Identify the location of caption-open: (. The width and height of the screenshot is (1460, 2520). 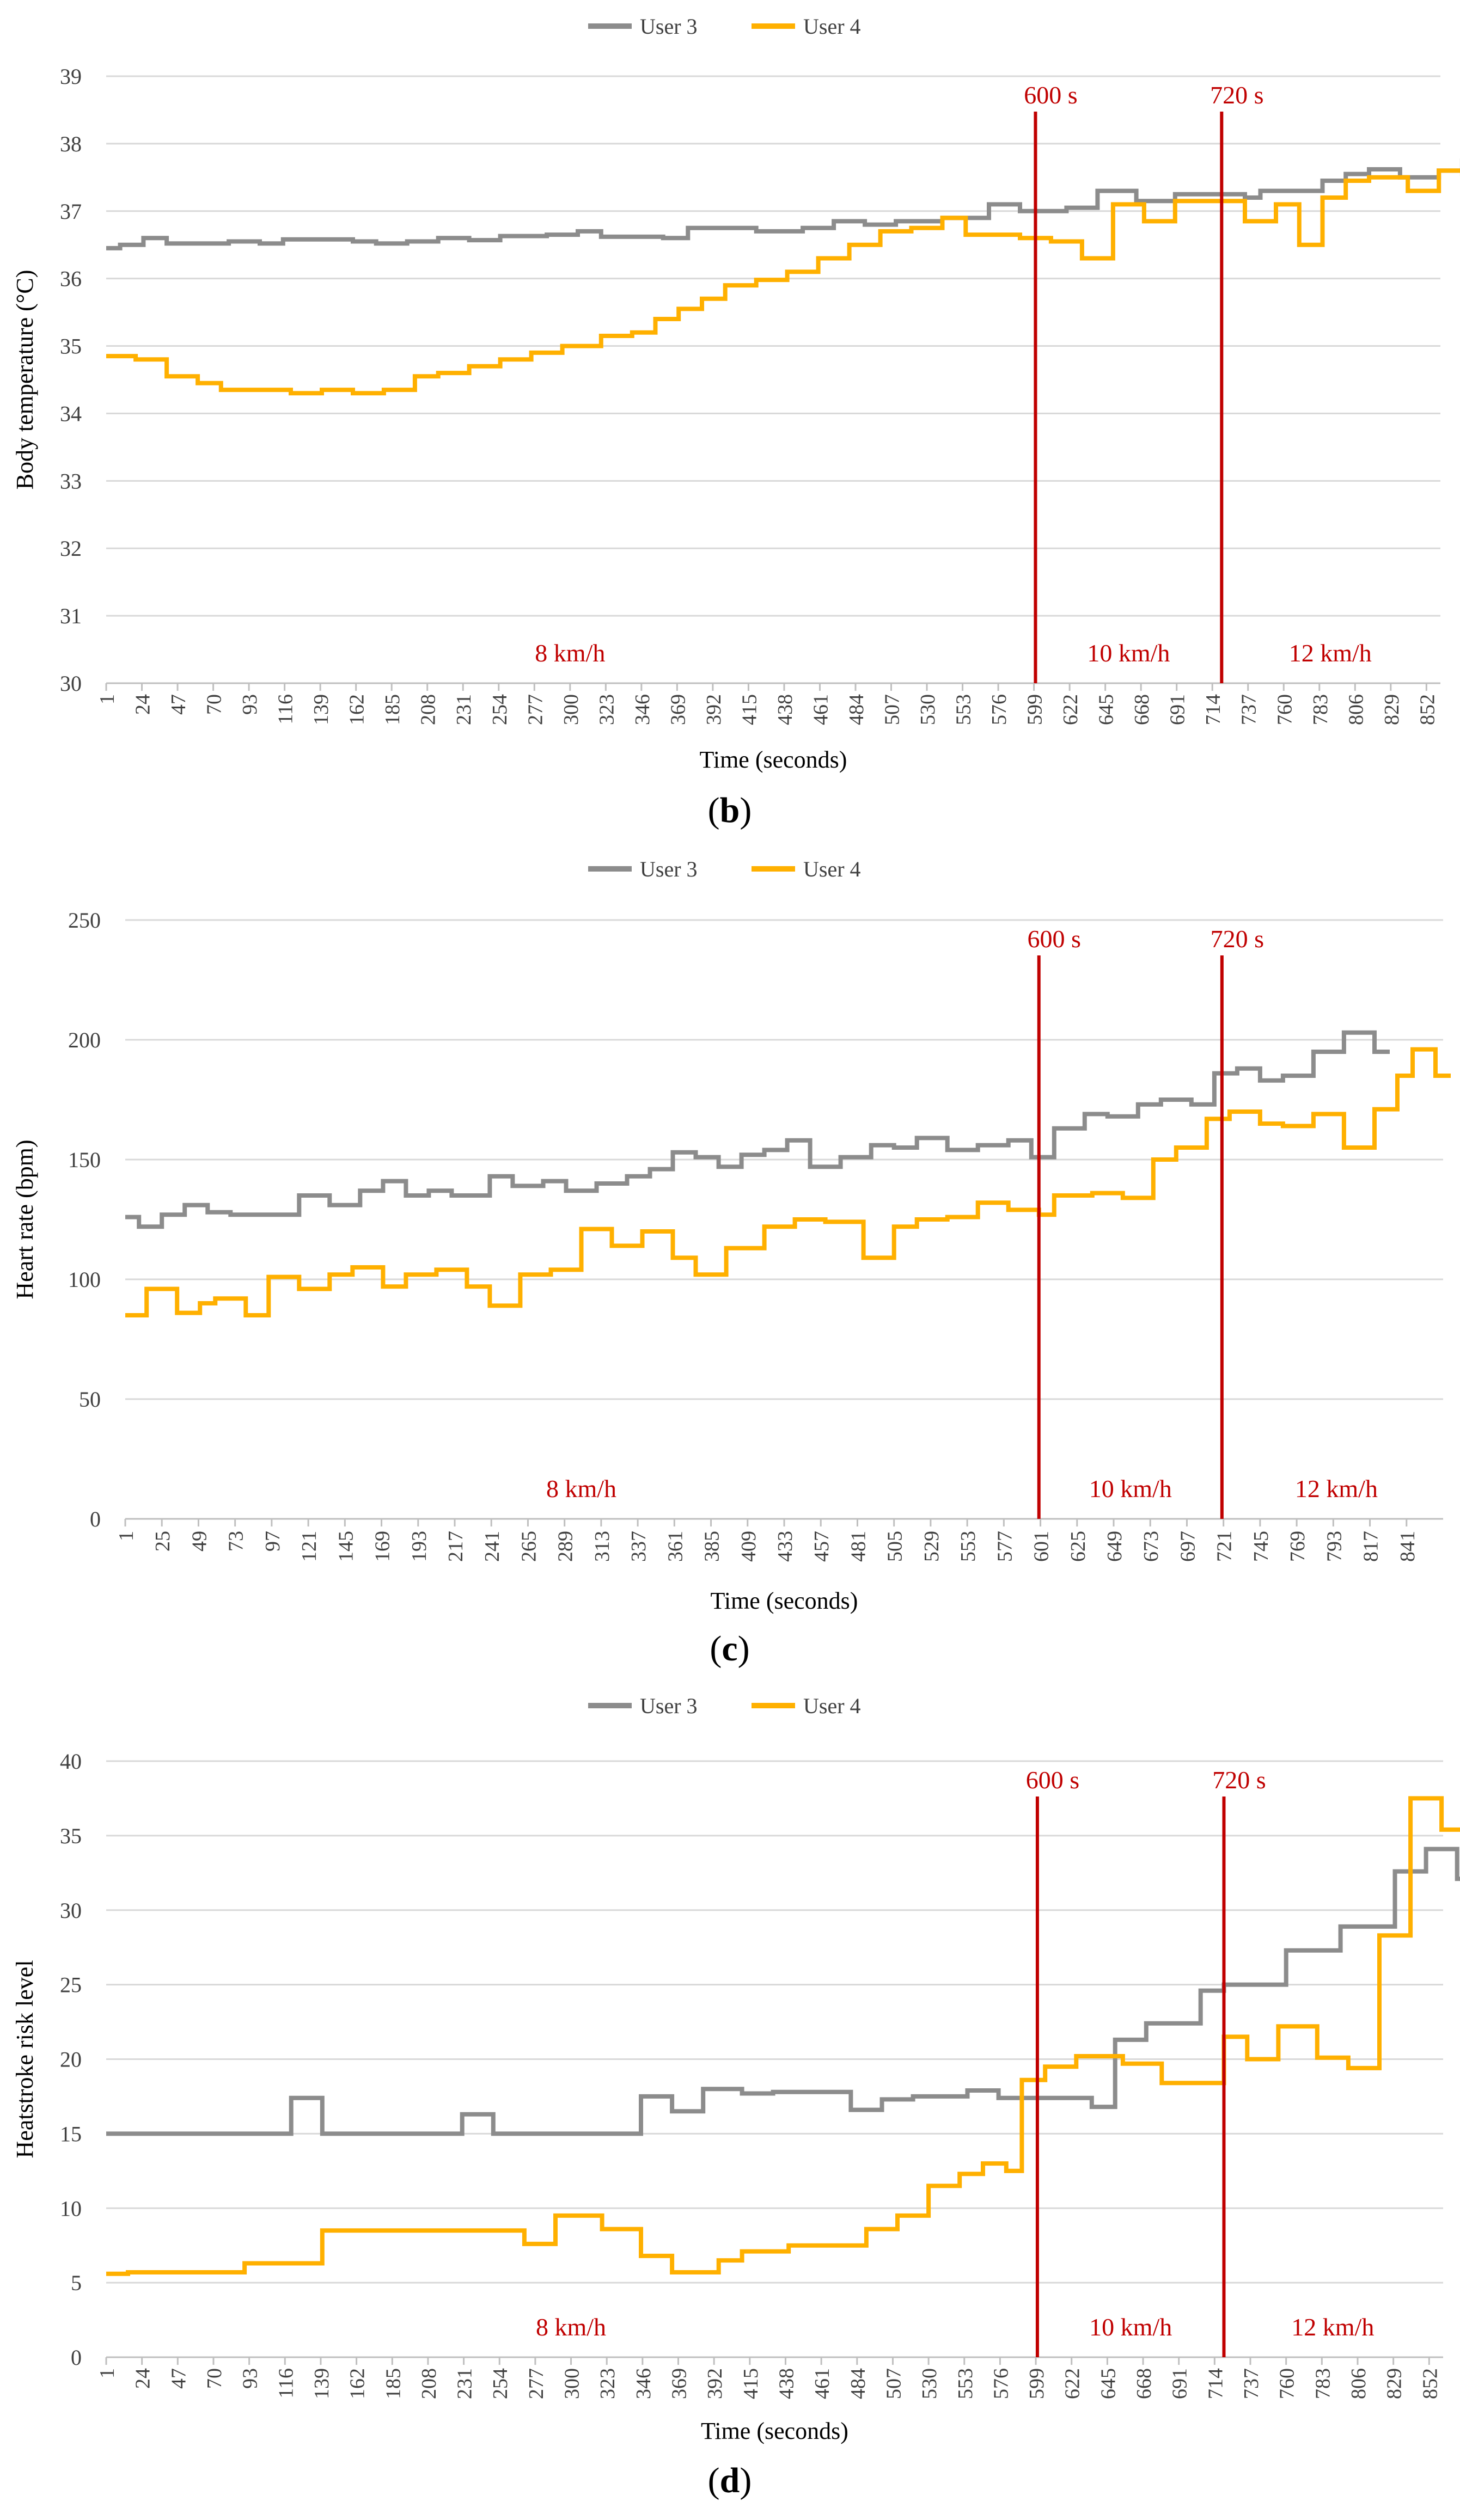
(714, 810).